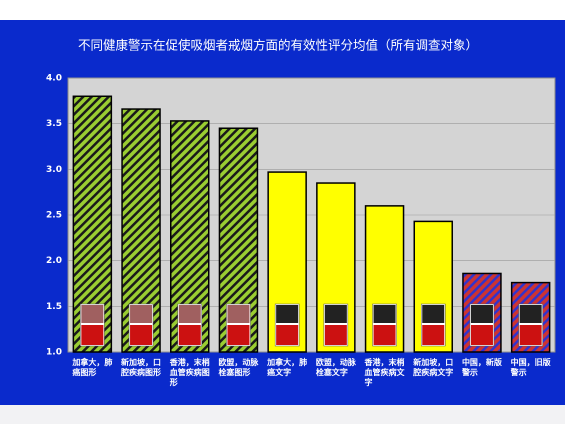 This screenshot has height=424, width=565. What do you see at coordinates (384, 372) in the screenshot?
I see `x-tick-label: 香港，末梢血管疾病文字` at bounding box center [384, 372].